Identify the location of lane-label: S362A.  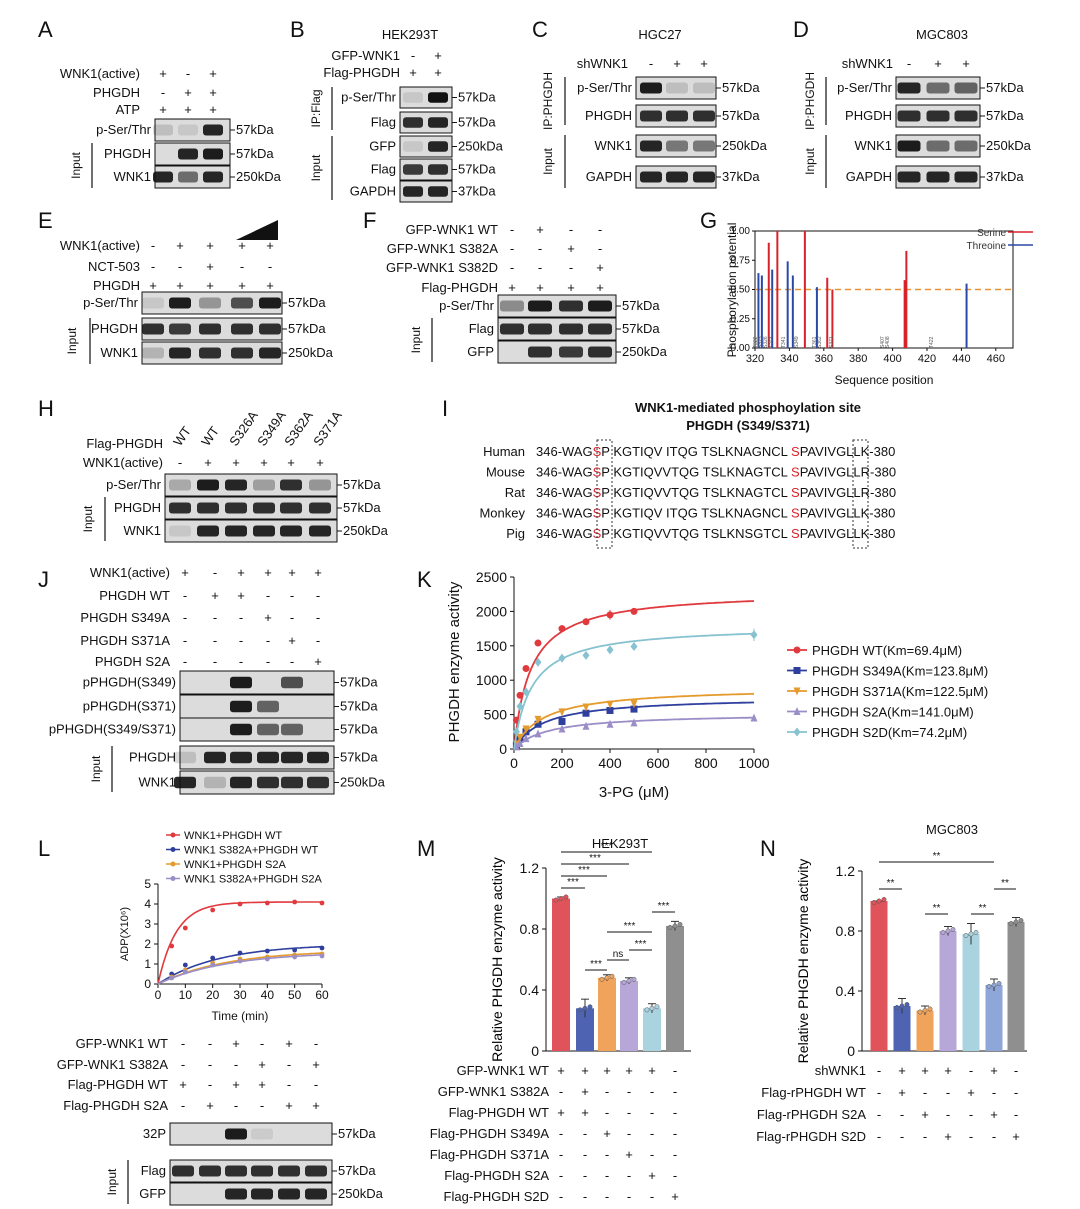
(298, 428).